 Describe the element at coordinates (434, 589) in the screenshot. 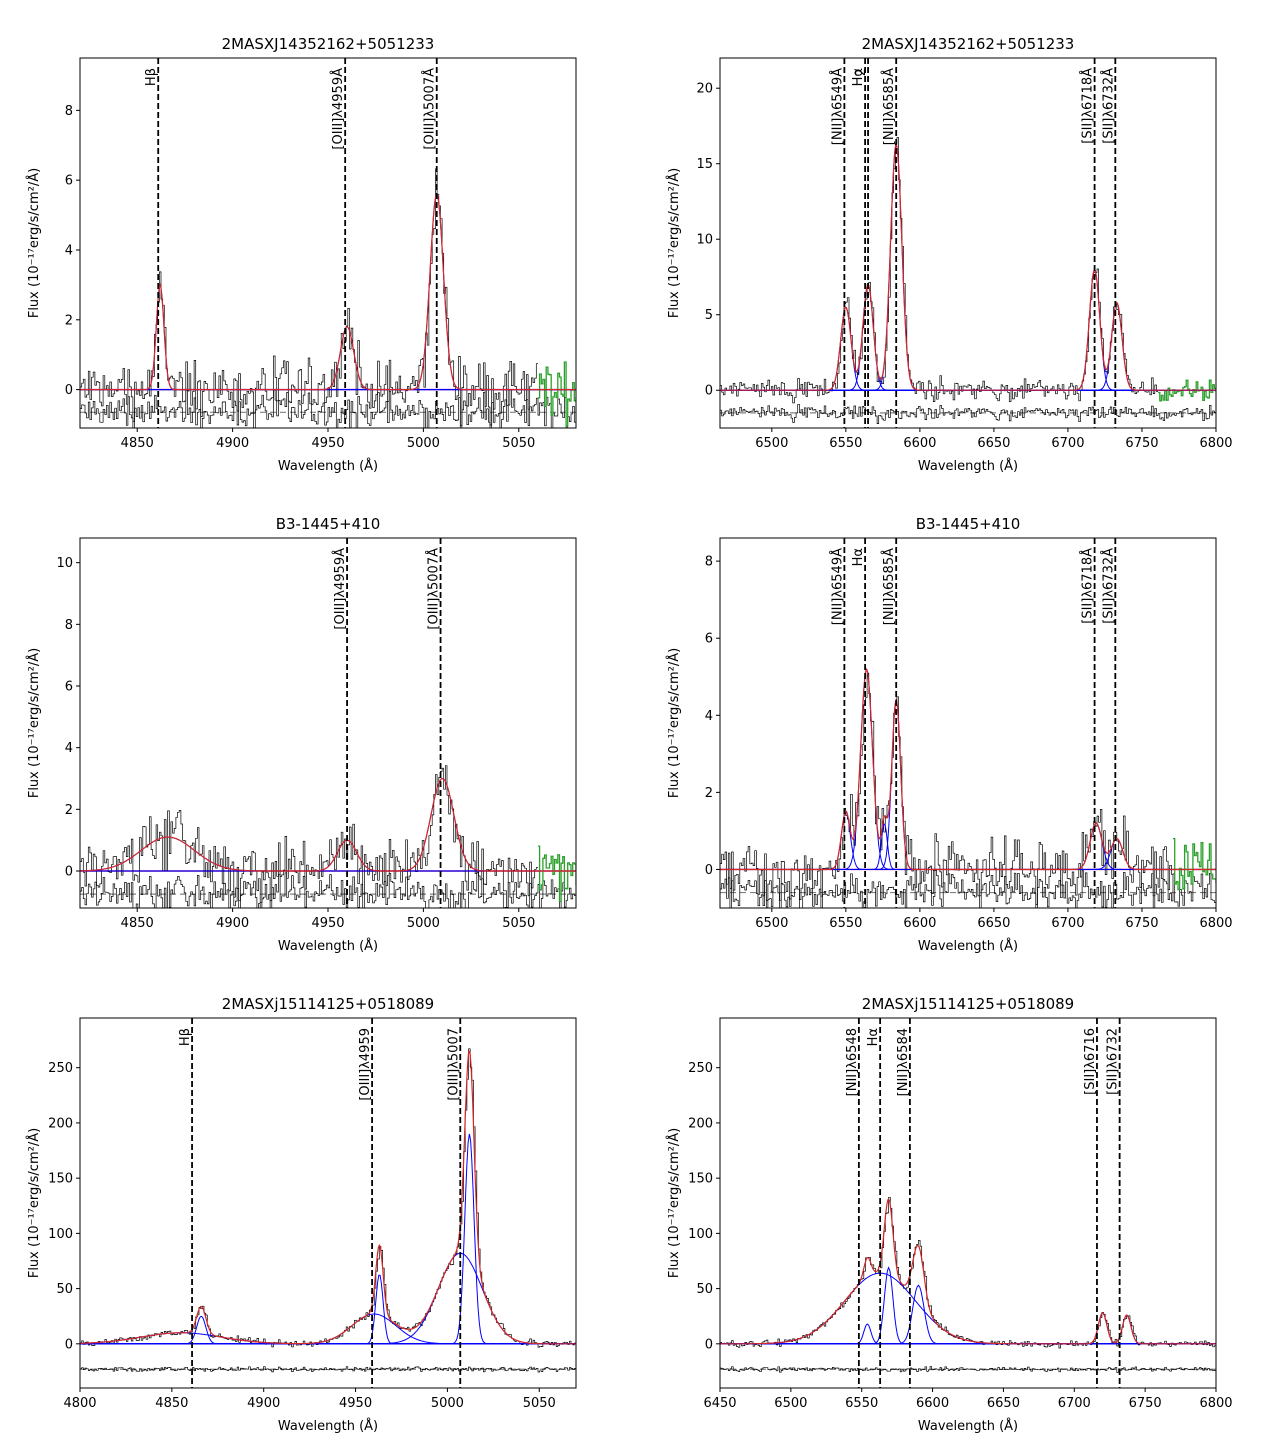

I see `emission-line-label: [OIII]λ5007Å` at that location.